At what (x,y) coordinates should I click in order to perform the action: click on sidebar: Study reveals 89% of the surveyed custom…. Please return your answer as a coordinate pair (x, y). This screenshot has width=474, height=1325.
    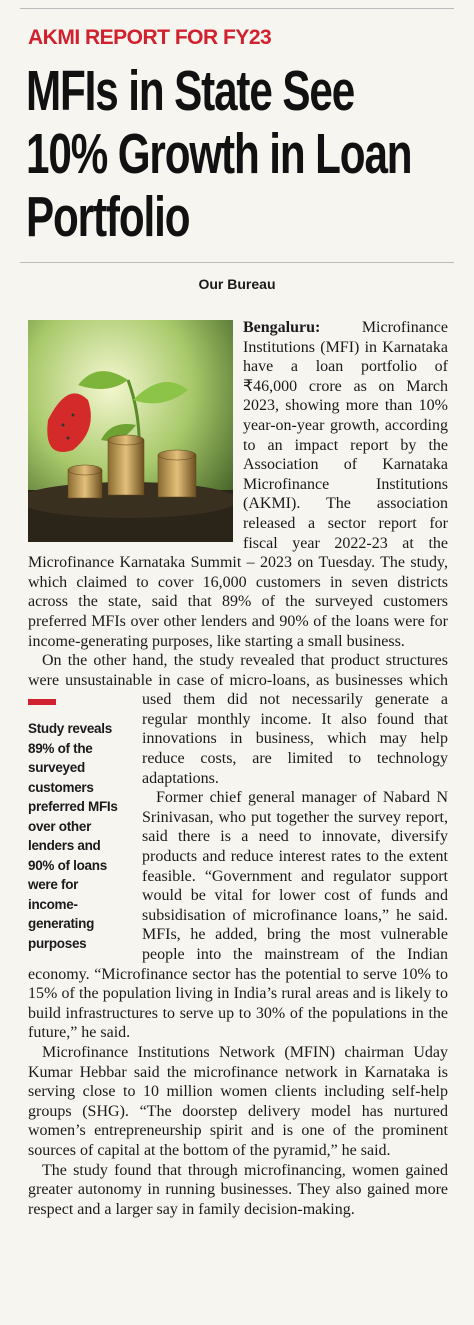
    Looking at the image, I should click on (79, 826).